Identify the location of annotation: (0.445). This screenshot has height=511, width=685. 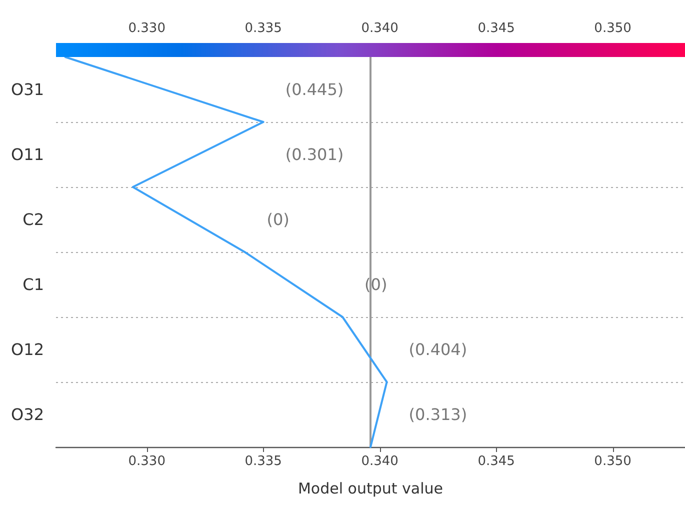
(314, 89).